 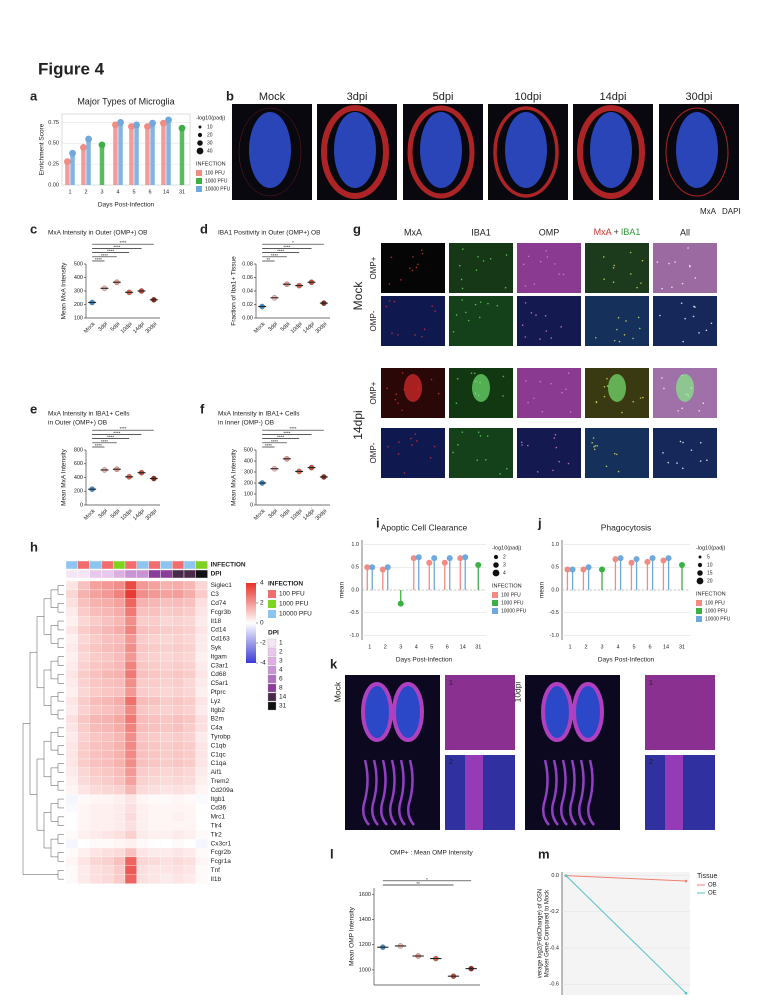 I want to click on gene-label: Itgam, so click(x=219, y=656).